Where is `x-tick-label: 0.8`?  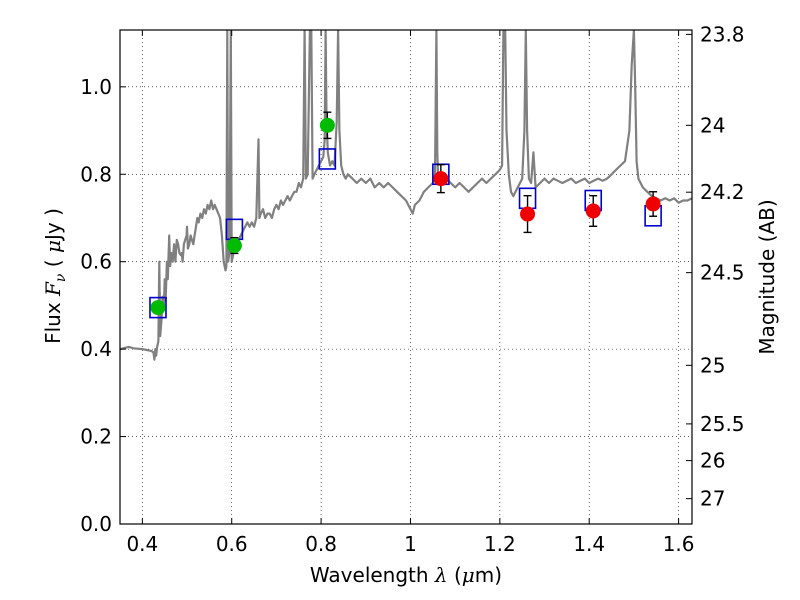
x-tick-label: 0.8 is located at coordinates (321, 544).